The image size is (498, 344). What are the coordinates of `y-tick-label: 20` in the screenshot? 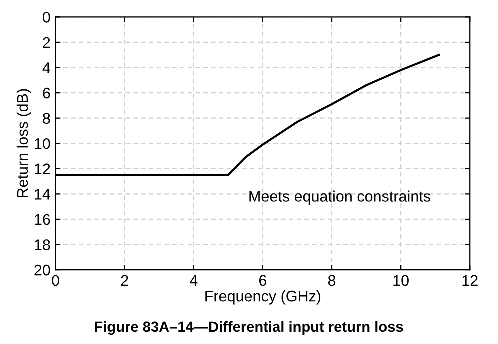 It's located at (42, 270).